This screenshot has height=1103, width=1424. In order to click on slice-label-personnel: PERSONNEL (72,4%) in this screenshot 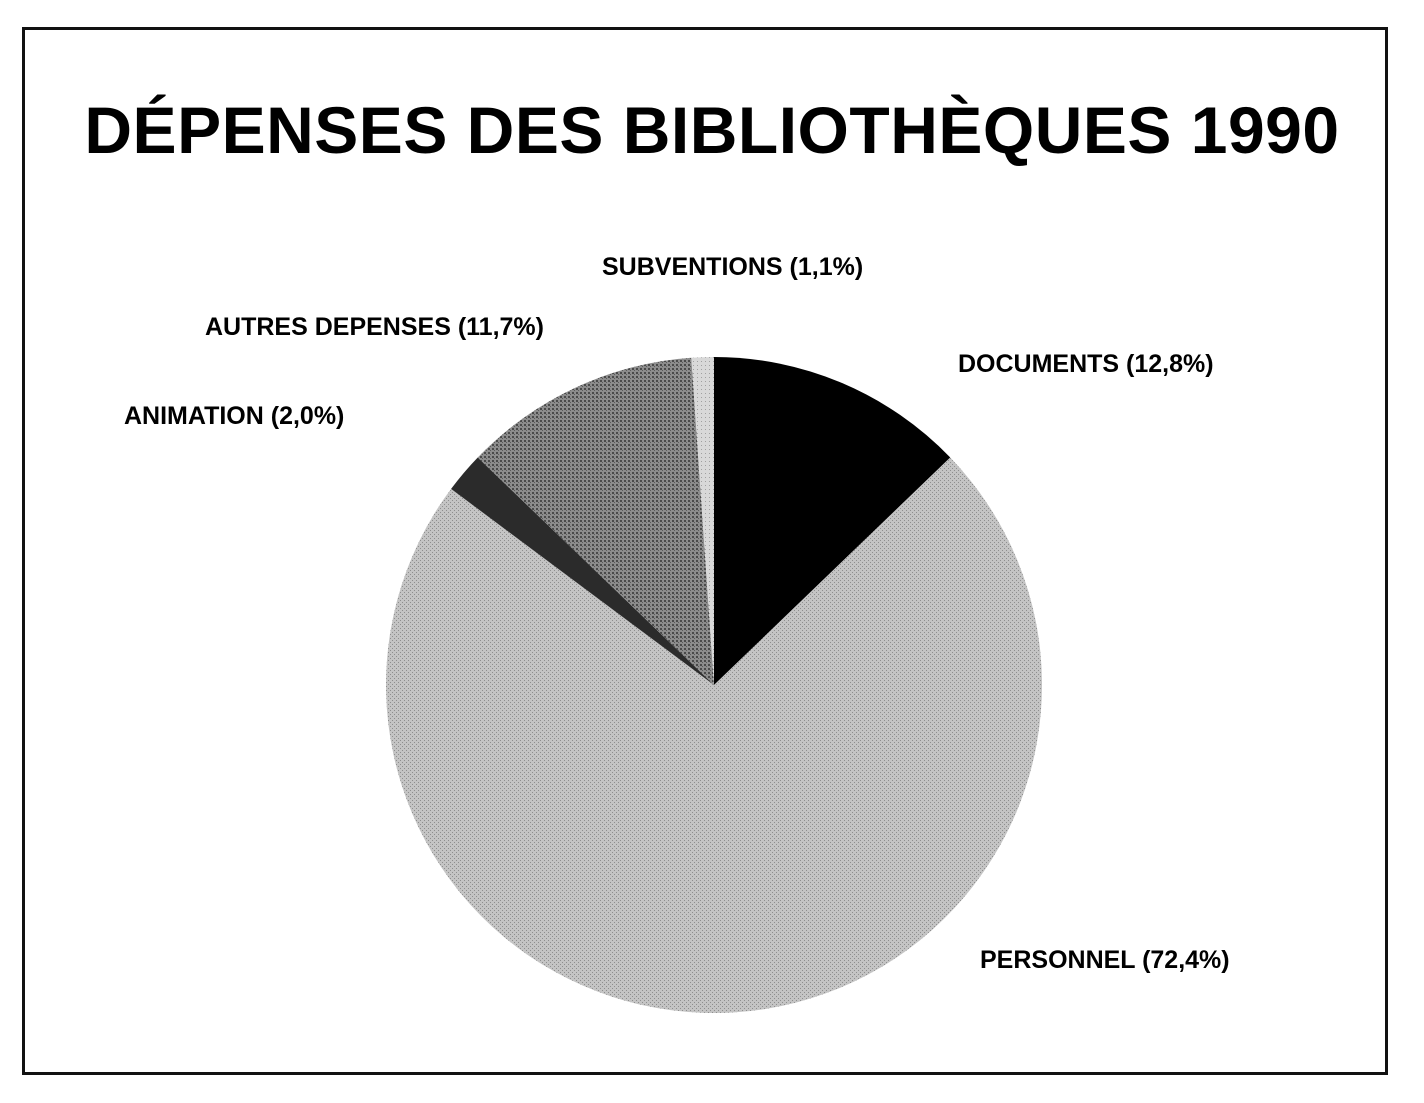, I will do `click(1105, 960)`.